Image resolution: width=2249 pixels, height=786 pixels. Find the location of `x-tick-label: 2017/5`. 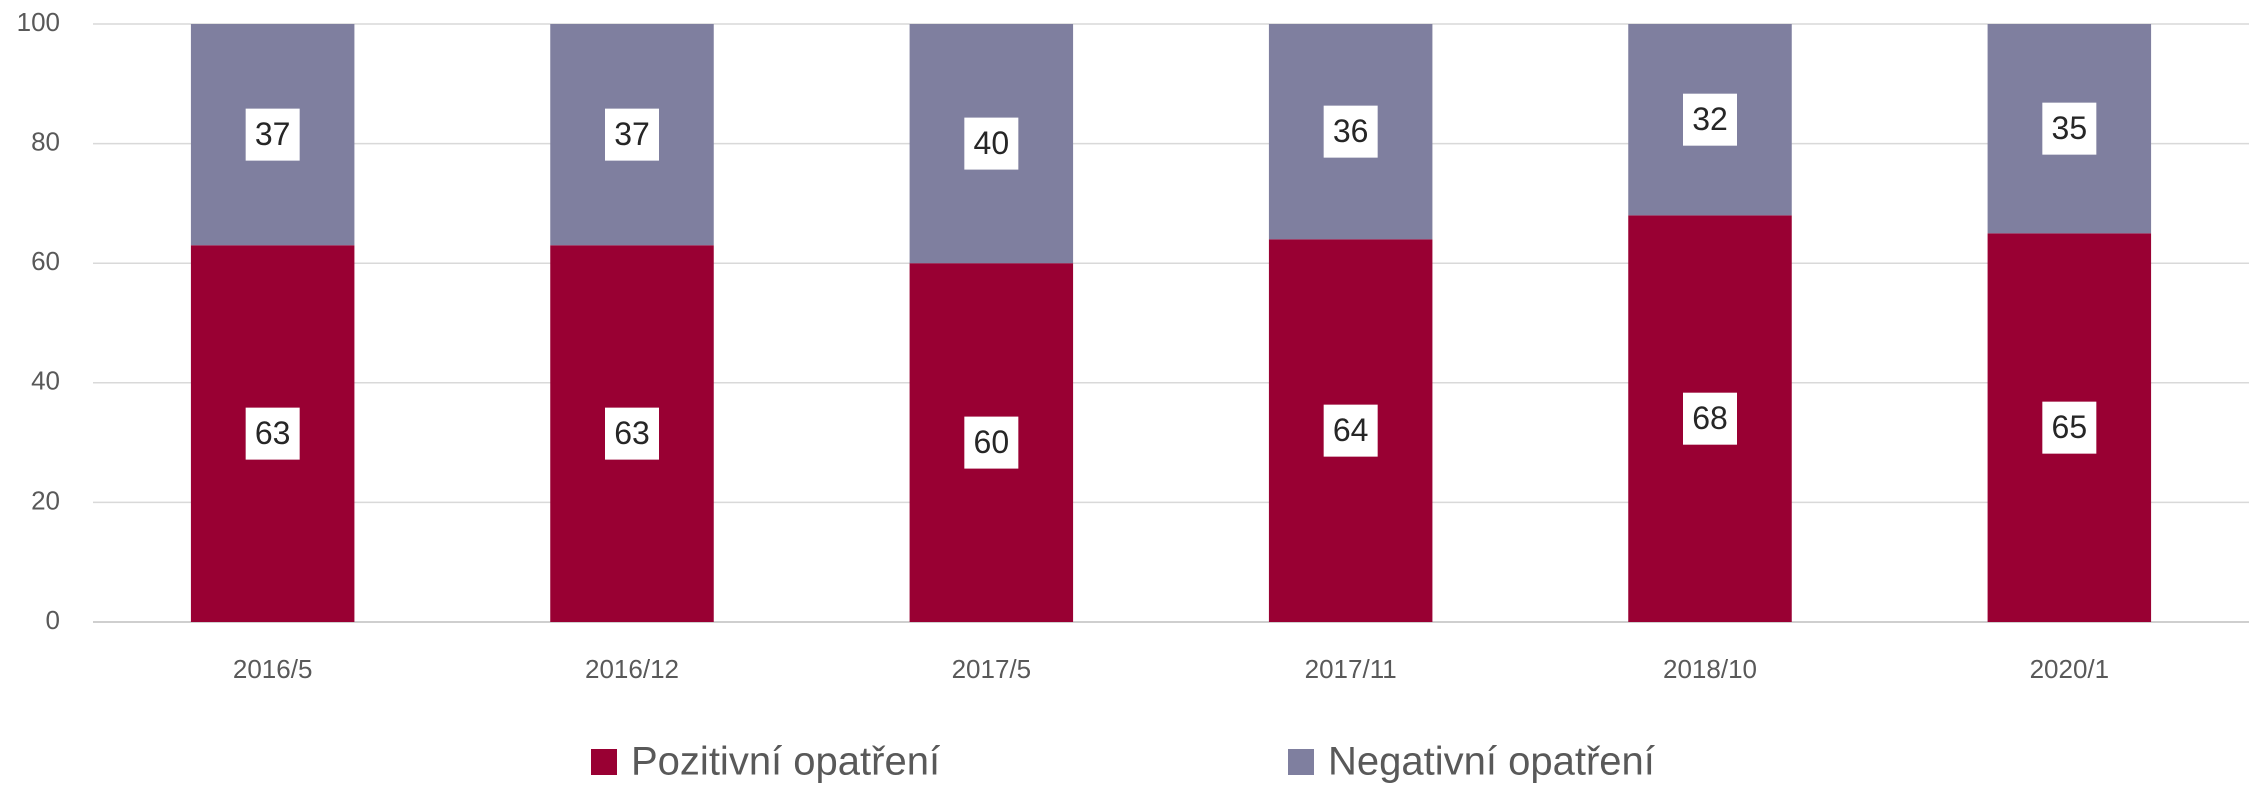

x-tick-label: 2017/5 is located at coordinates (992, 669).